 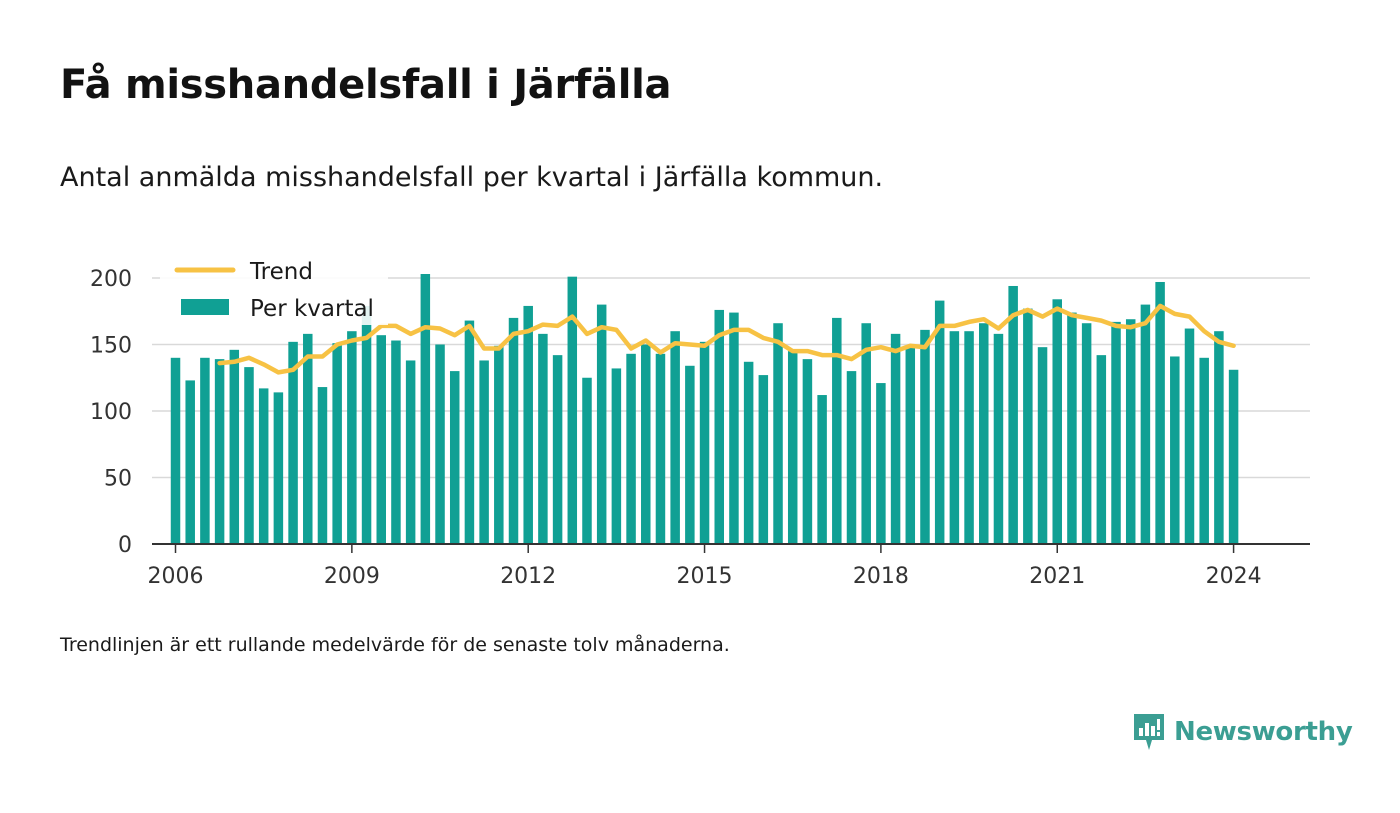 I want to click on legend: Trend Per kvartal, so click(x=274, y=290).